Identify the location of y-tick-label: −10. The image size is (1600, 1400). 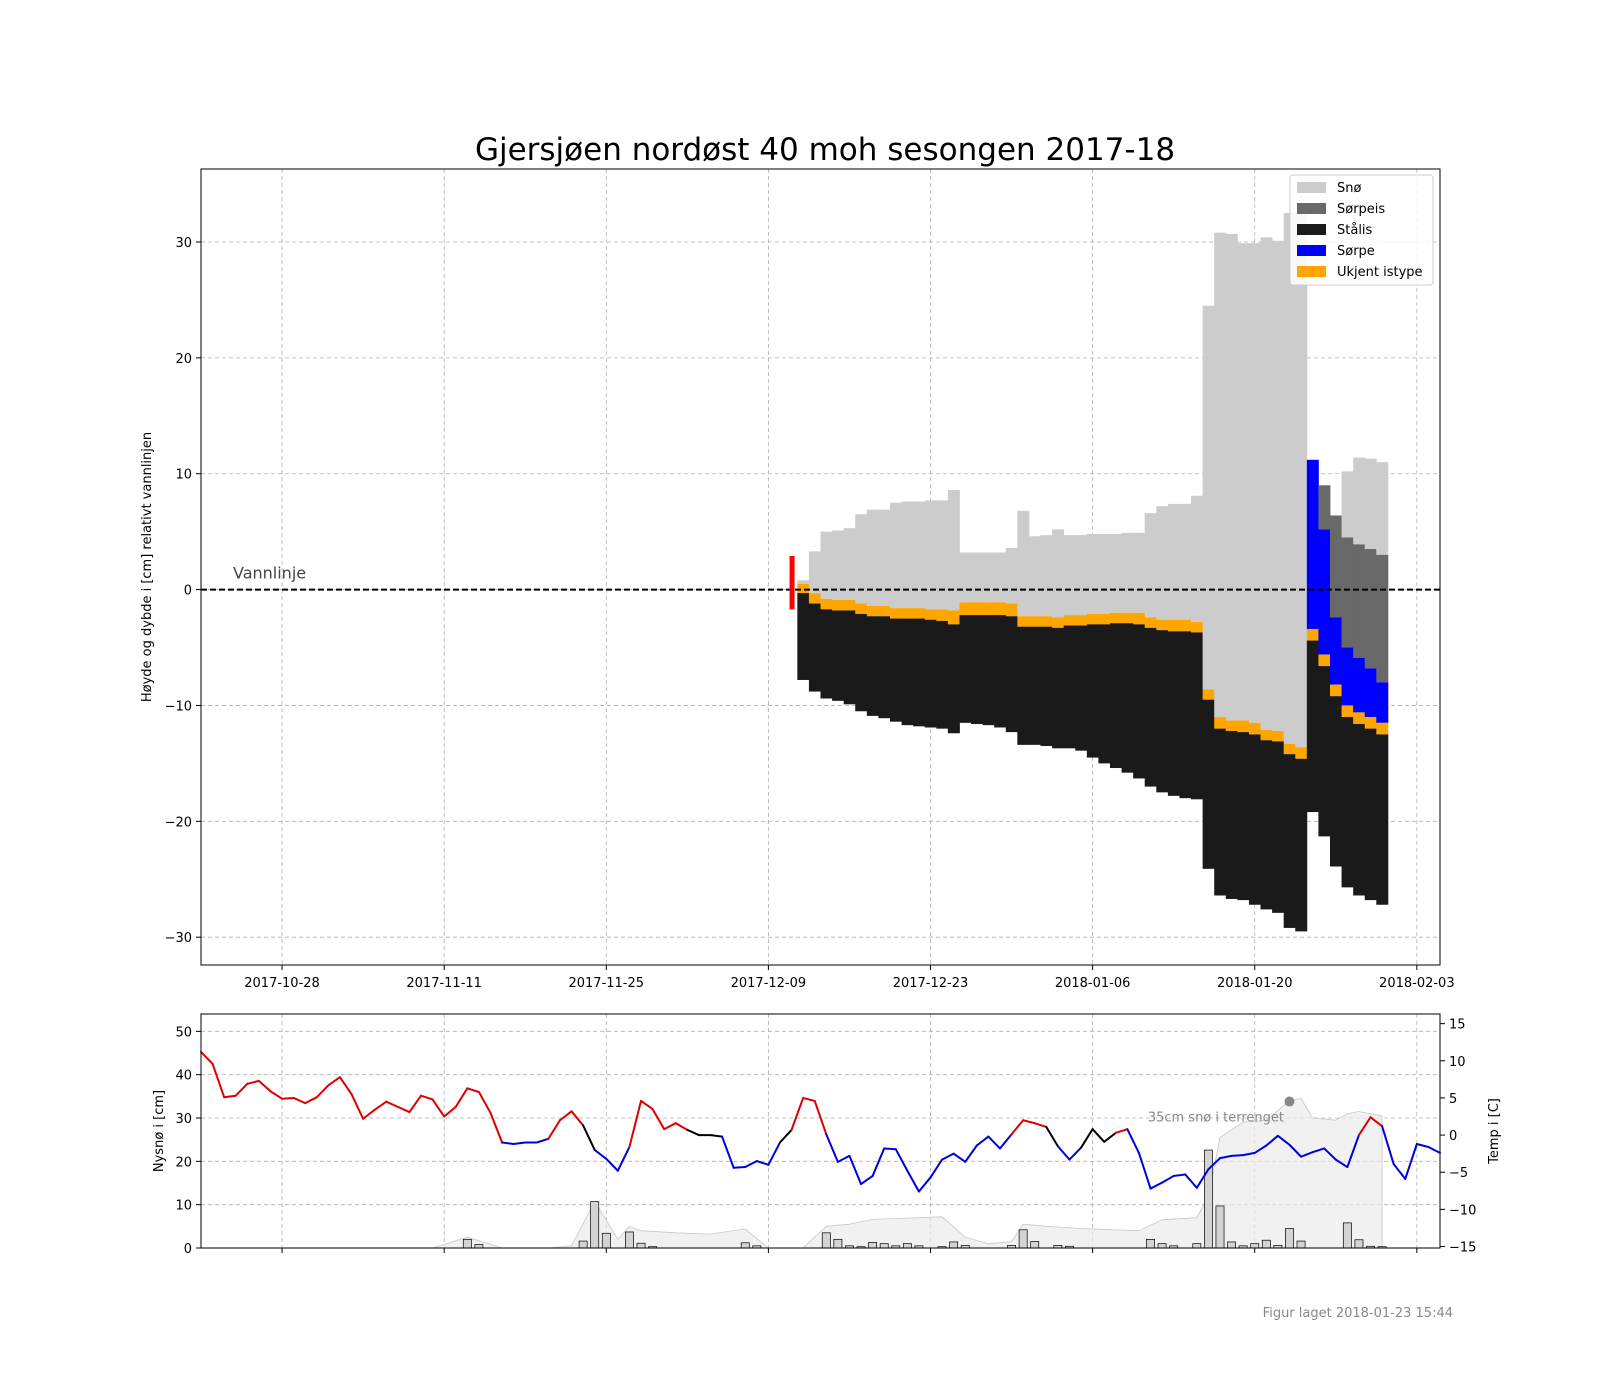
(178, 706).